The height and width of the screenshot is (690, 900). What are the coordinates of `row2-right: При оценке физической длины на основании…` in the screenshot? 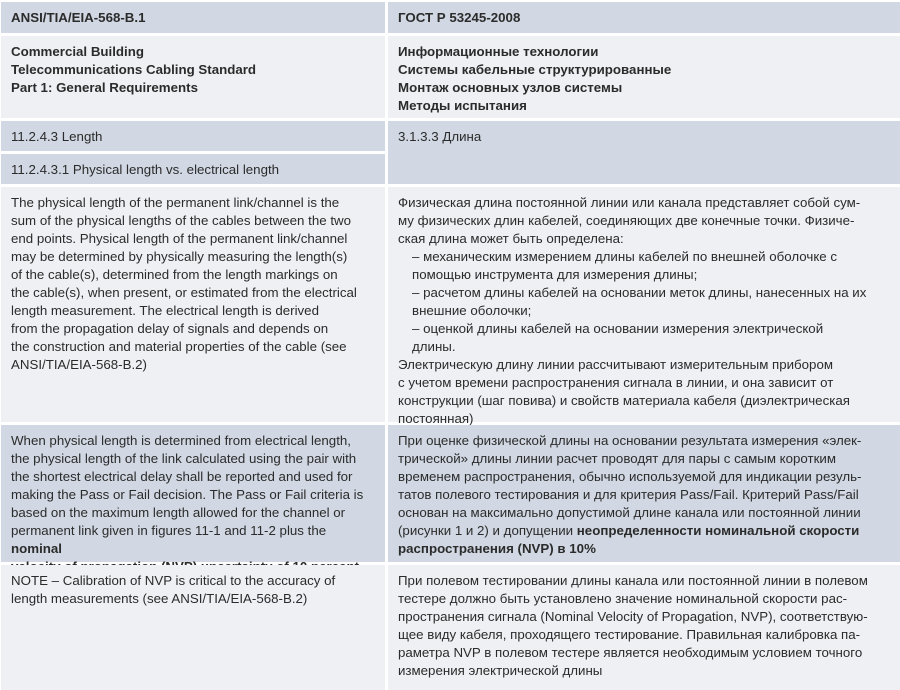 It's located at (644, 493).